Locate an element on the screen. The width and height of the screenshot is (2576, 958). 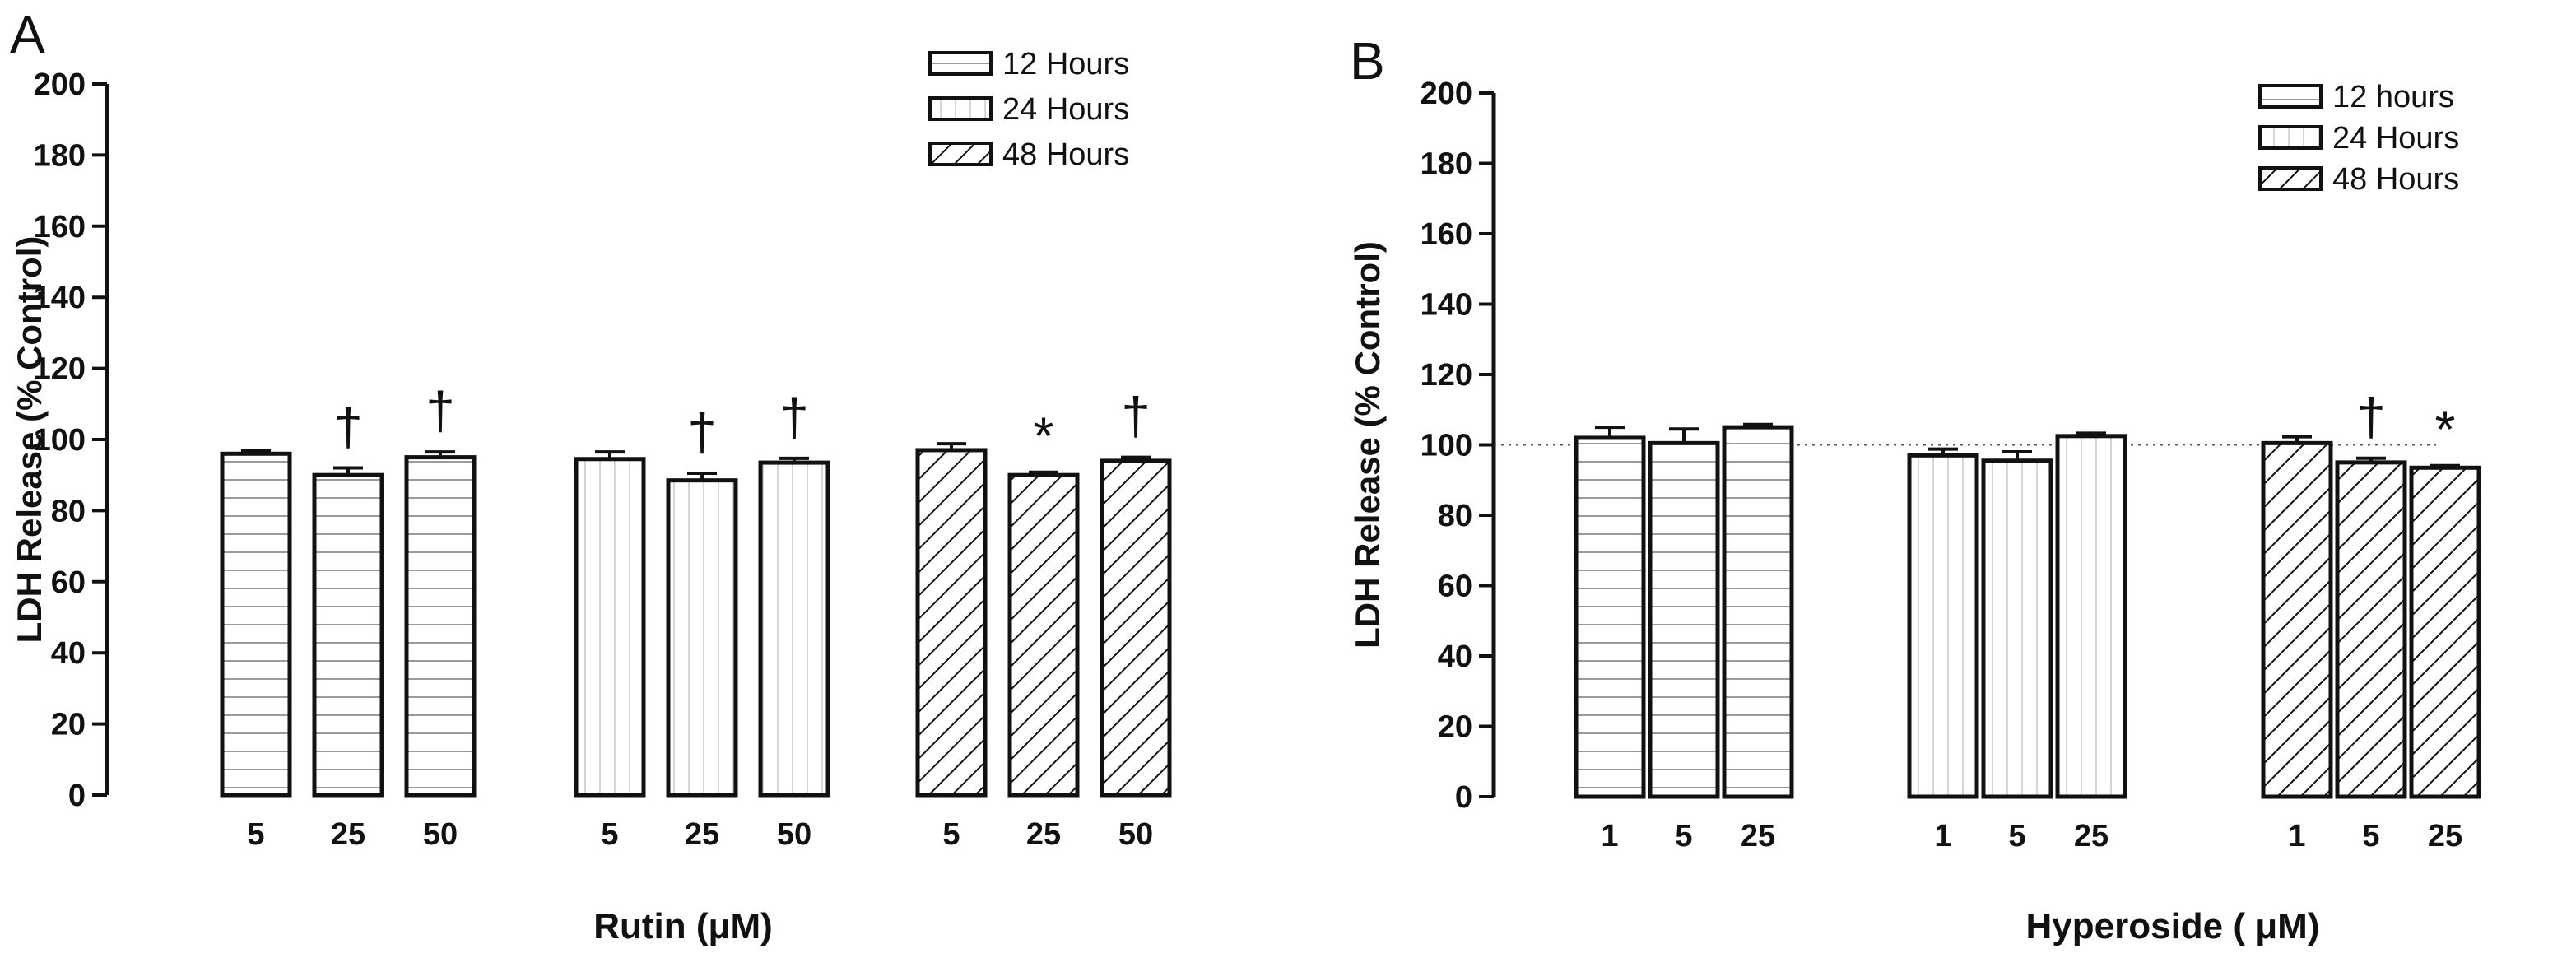
panel-letter: B is located at coordinates (1367, 61).